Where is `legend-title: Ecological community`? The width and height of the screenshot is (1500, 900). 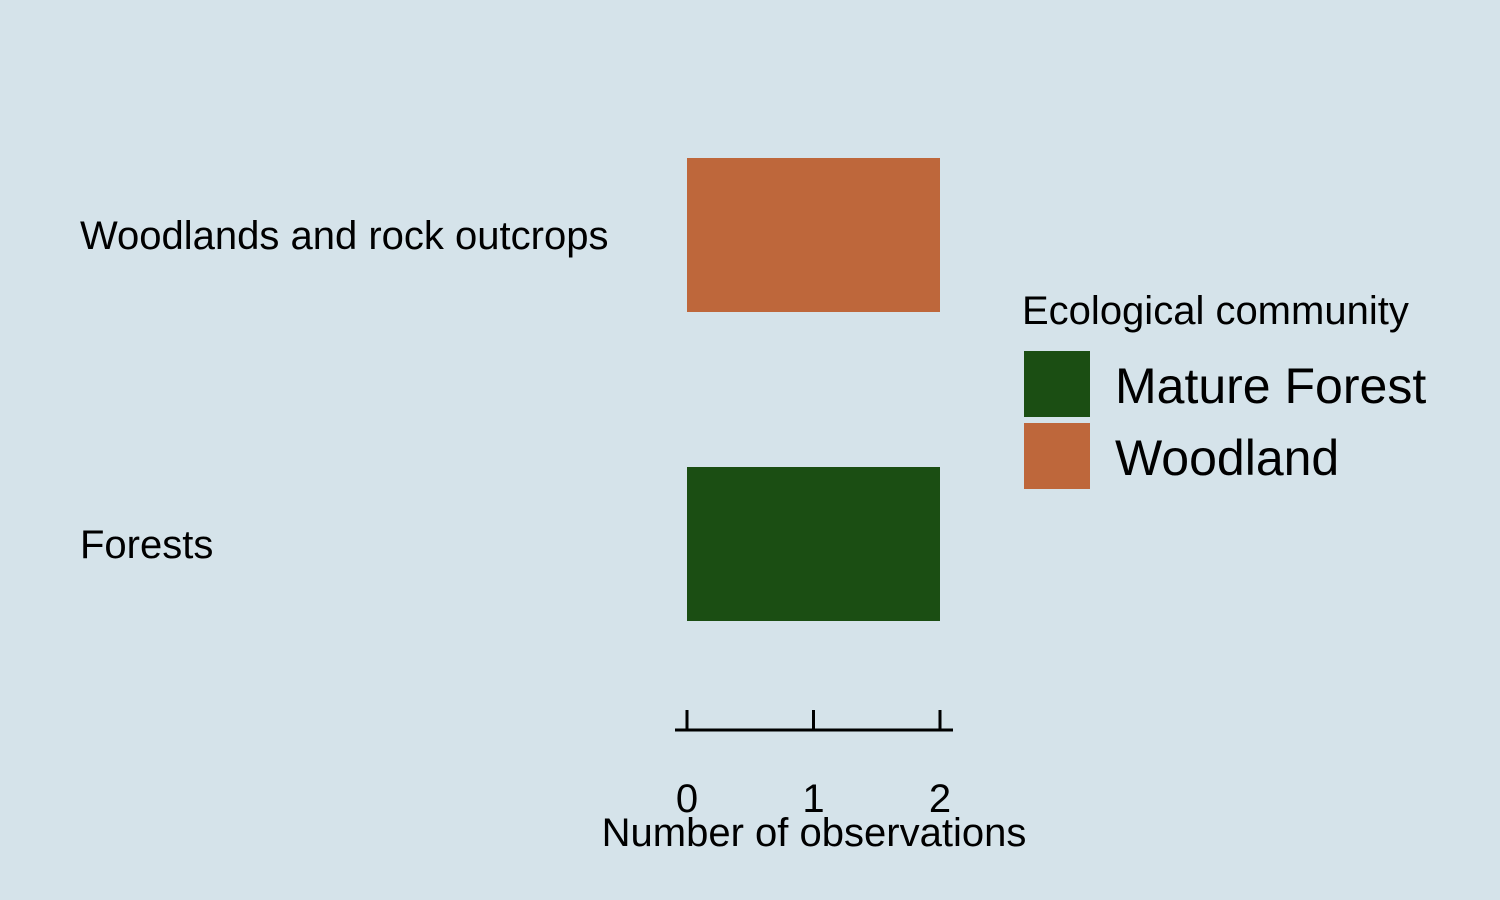 legend-title: Ecological community is located at coordinates (1215, 311).